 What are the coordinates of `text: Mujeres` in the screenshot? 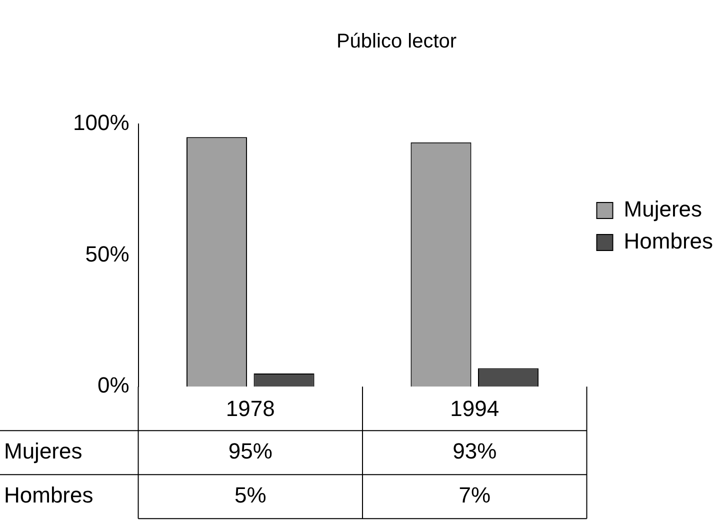 It's located at (43, 451).